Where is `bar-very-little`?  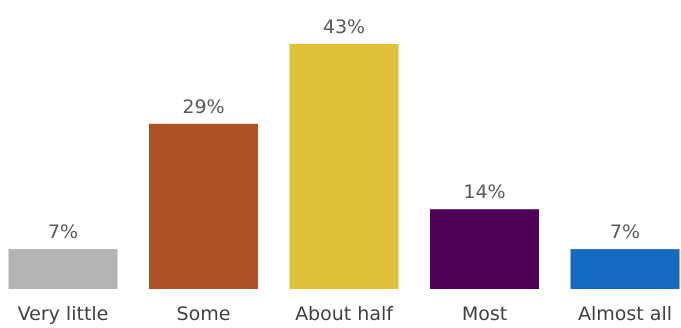 bar-very-little is located at coordinates (63, 269).